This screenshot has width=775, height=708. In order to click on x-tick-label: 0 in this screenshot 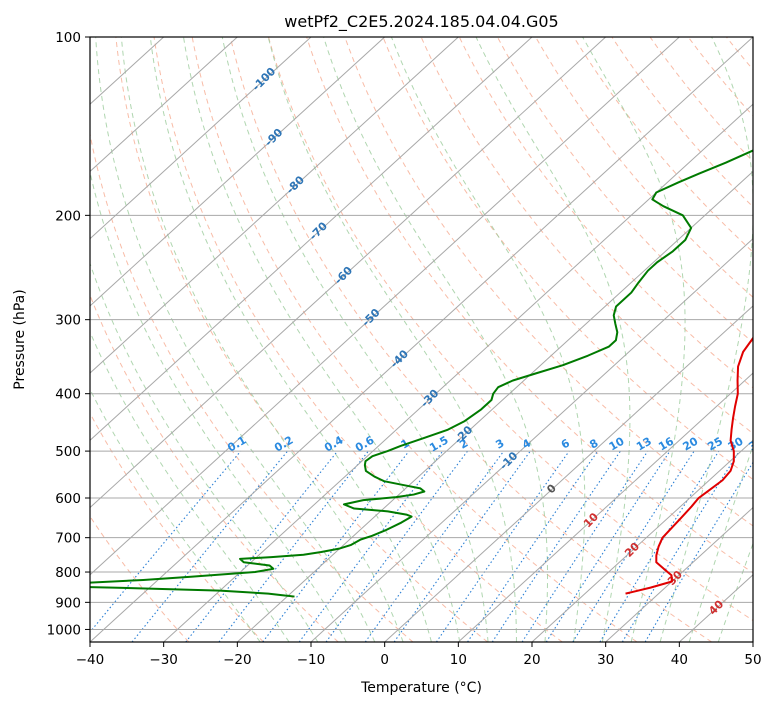, I will do `click(384, 660)`.